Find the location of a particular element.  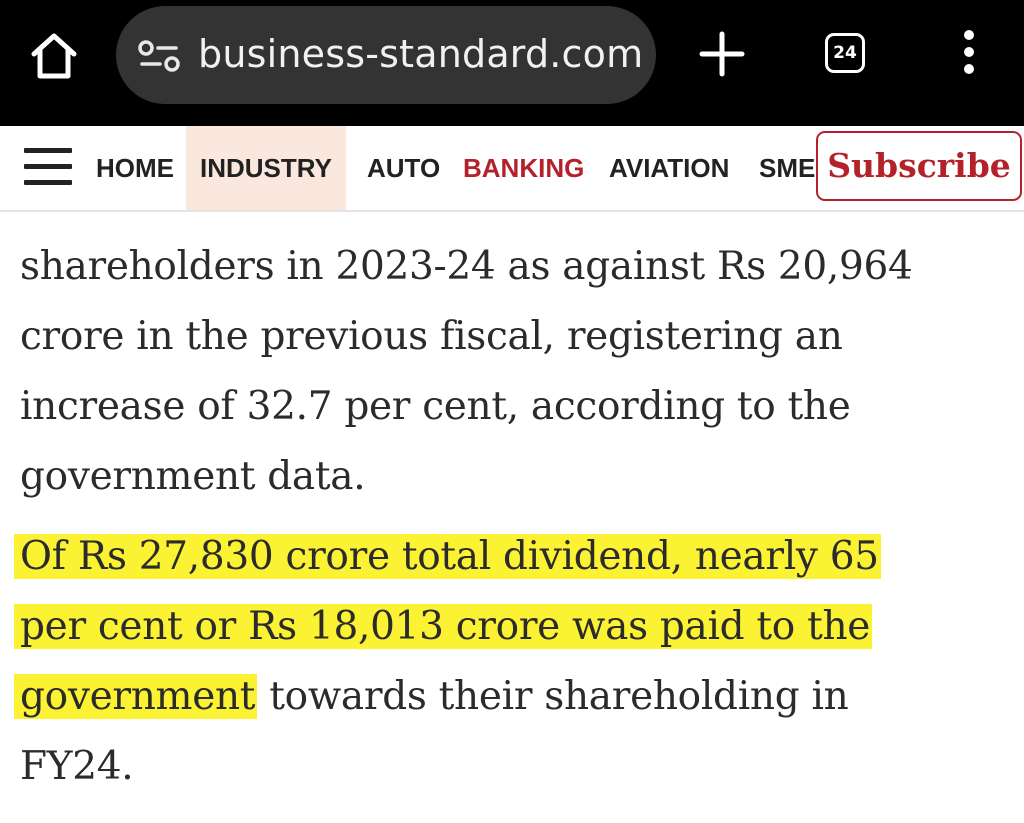

nav-item-industry: INDUSTRY is located at coordinates (266, 168).